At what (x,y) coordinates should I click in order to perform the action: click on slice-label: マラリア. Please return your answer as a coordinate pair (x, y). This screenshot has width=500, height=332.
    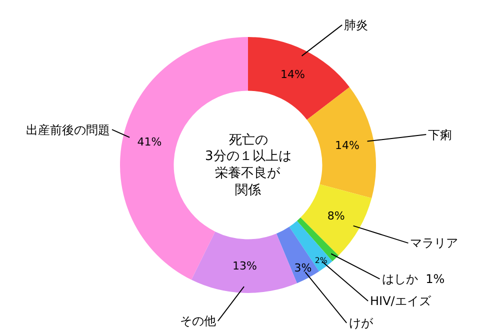
    Looking at the image, I should click on (434, 243).